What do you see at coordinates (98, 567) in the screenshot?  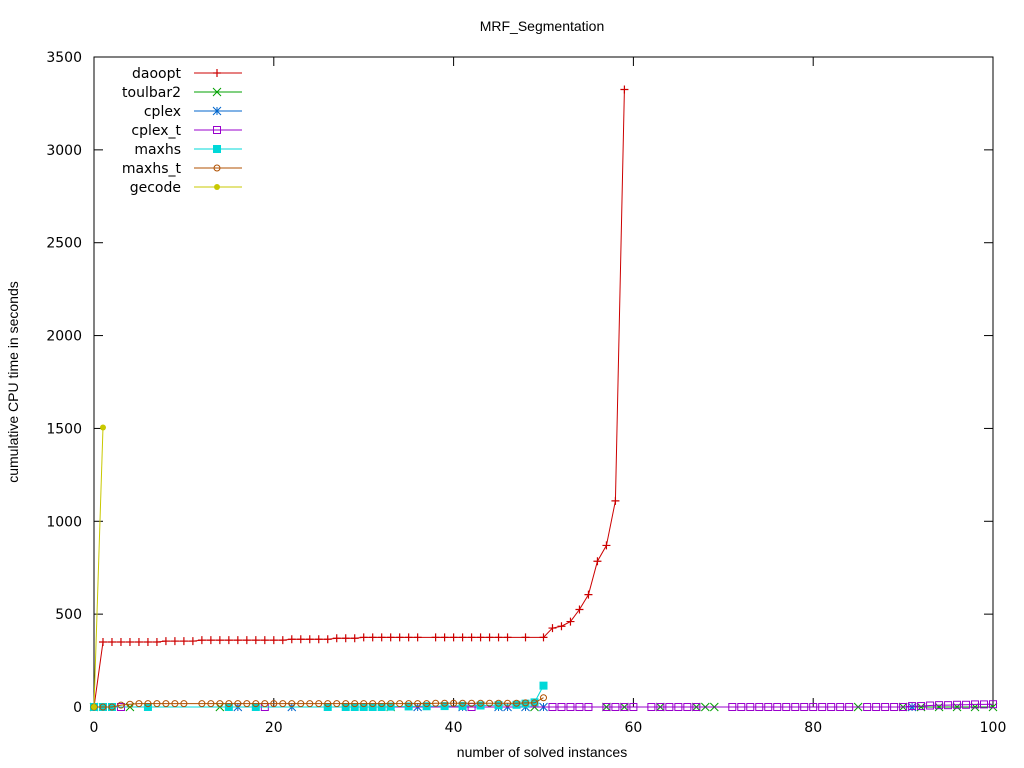 I see `series-line-gecode` at bounding box center [98, 567].